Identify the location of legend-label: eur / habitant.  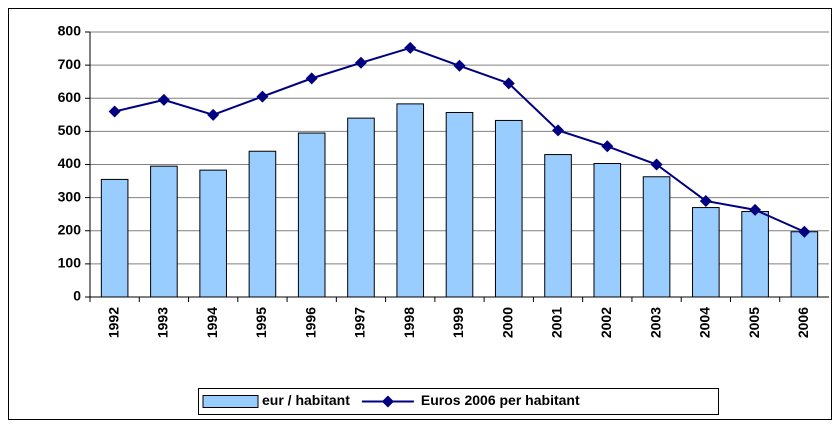
(306, 400).